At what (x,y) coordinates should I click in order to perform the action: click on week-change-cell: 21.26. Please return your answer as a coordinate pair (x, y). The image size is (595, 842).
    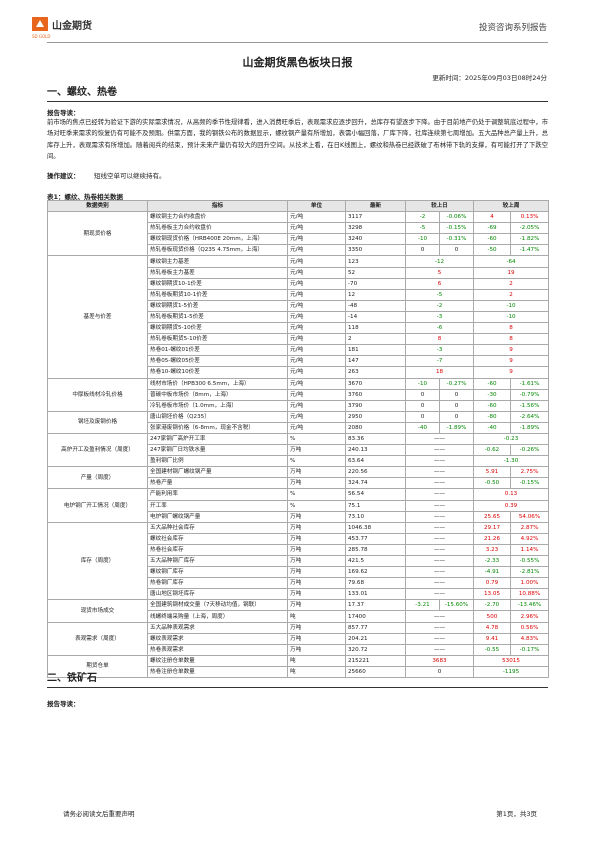
    Looking at the image, I should click on (492, 538).